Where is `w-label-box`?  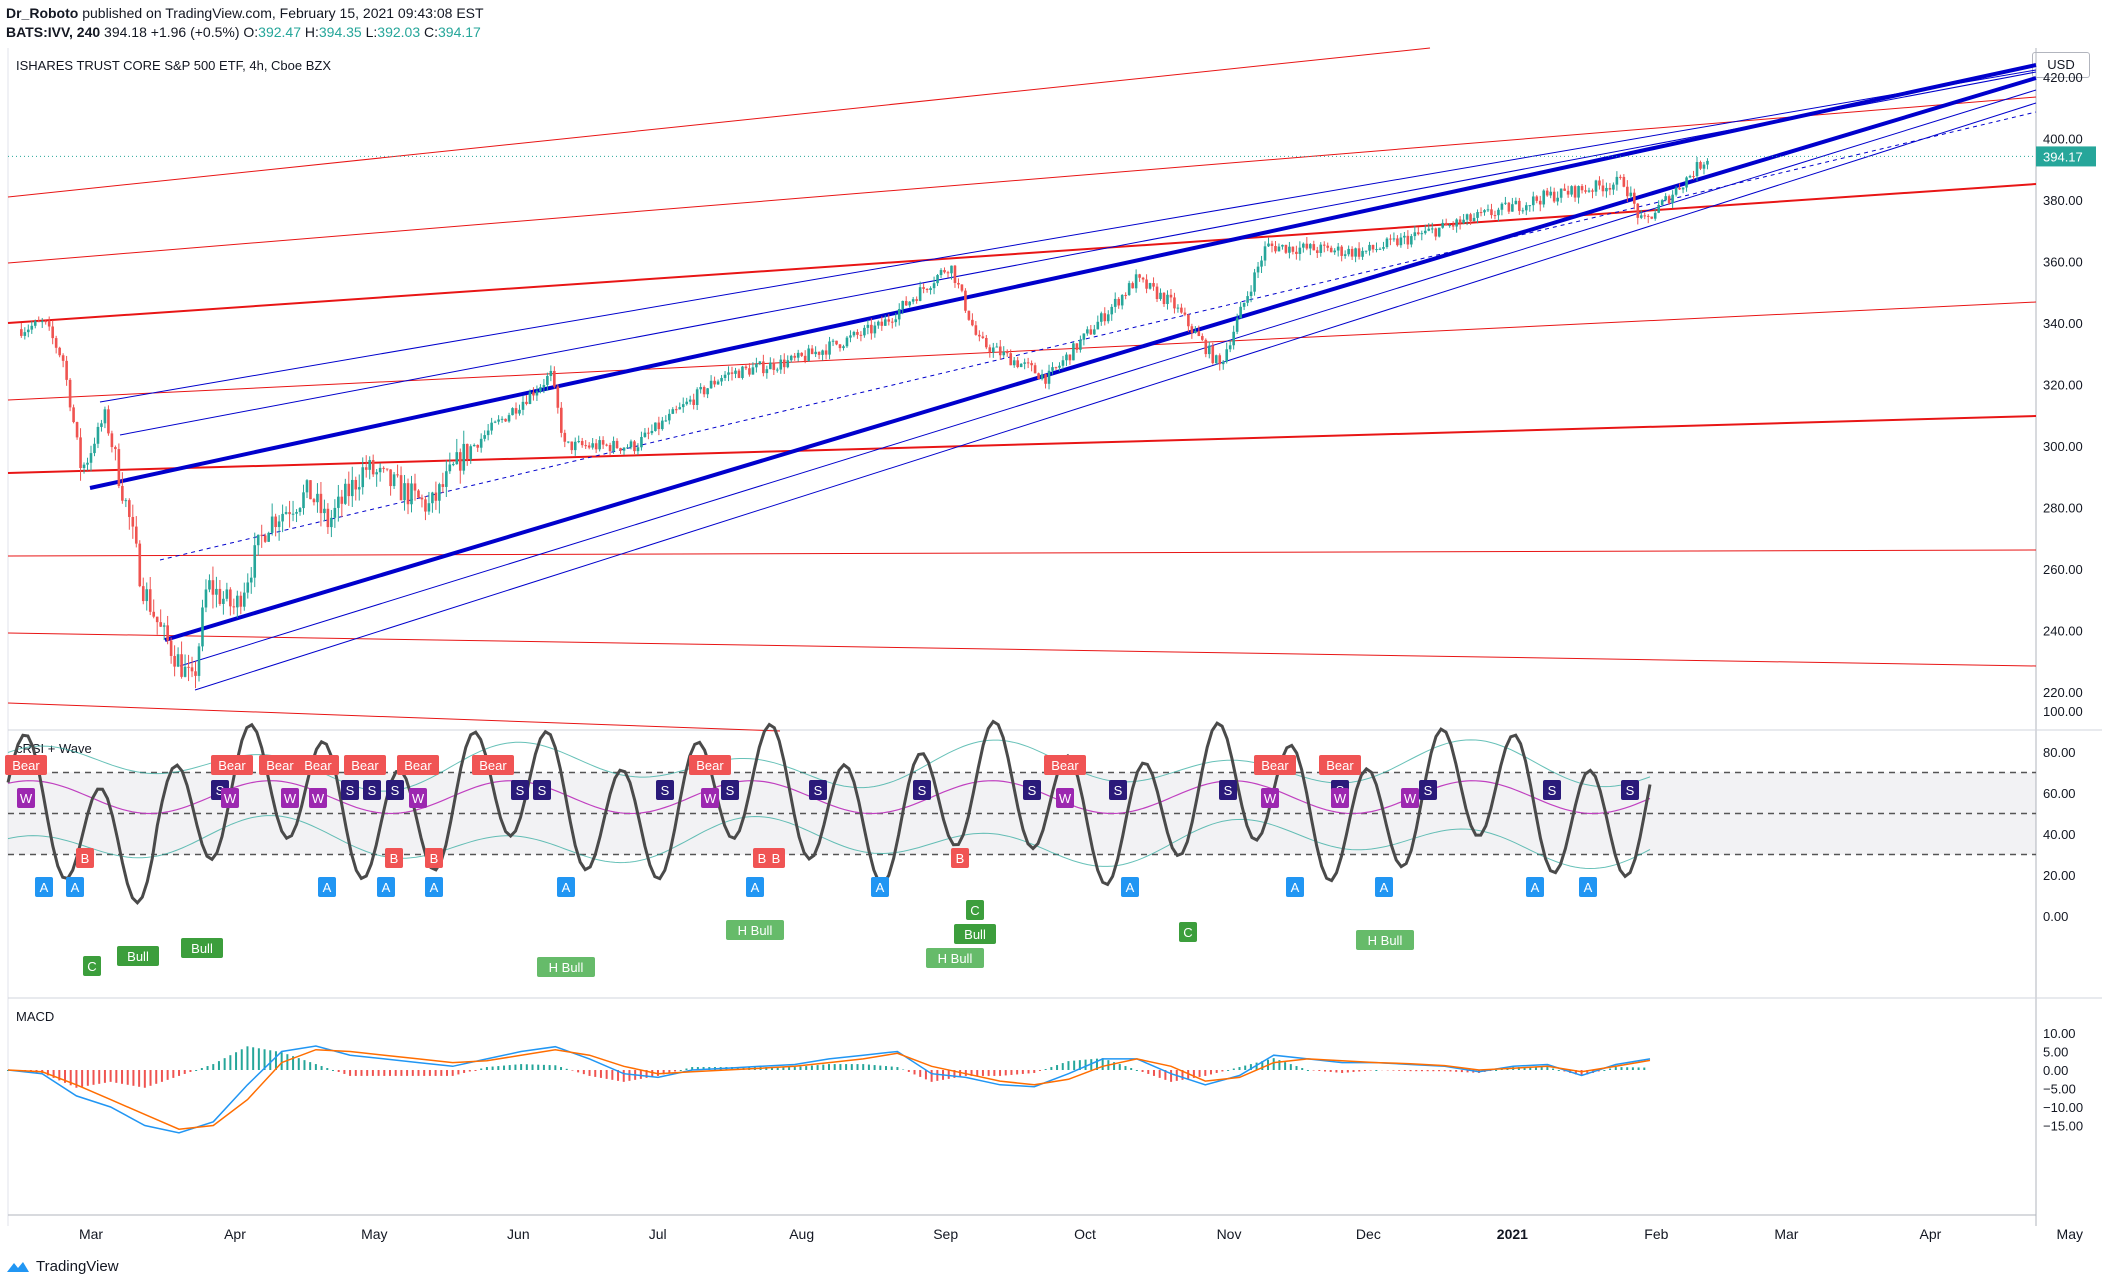 w-label-box is located at coordinates (1270, 798).